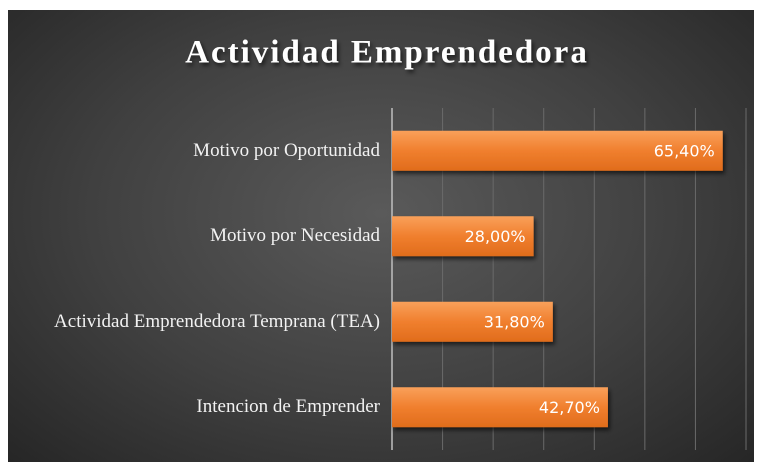 Image resolution: width=762 pixels, height=470 pixels. Describe the element at coordinates (217, 321) in the screenshot. I see `y-tick-label: Actividad Emprendedora Temprana (TEA)` at that location.